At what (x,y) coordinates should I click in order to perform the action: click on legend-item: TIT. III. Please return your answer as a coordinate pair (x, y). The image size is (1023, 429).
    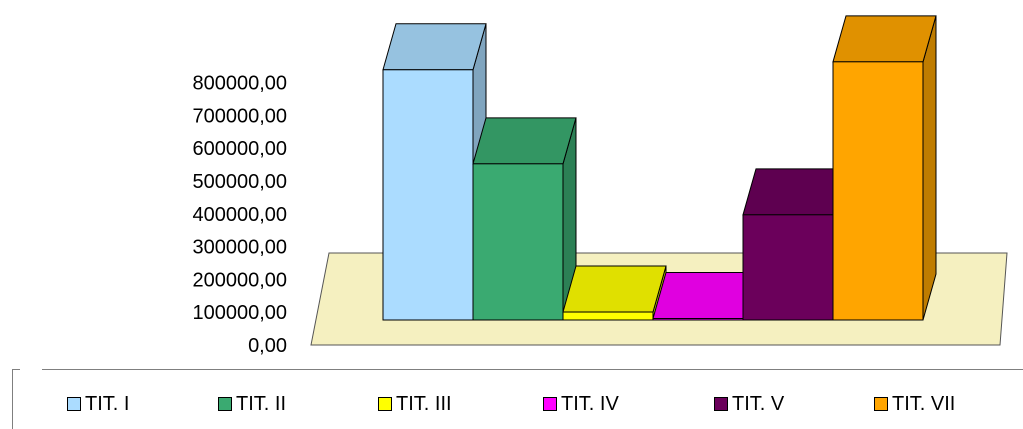
    Looking at the image, I should click on (415, 404).